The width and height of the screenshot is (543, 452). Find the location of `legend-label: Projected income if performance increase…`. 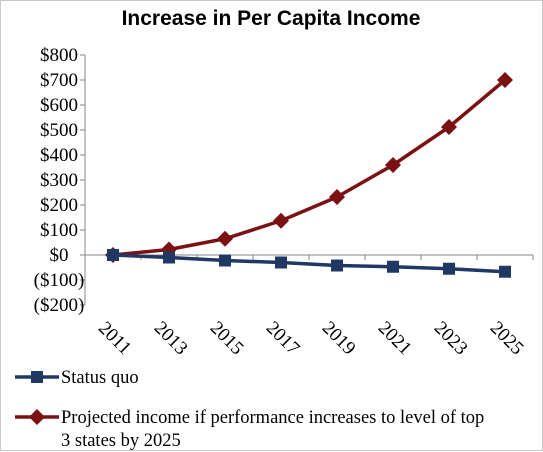

legend-label: Projected income if performance increase… is located at coordinates (272, 418).